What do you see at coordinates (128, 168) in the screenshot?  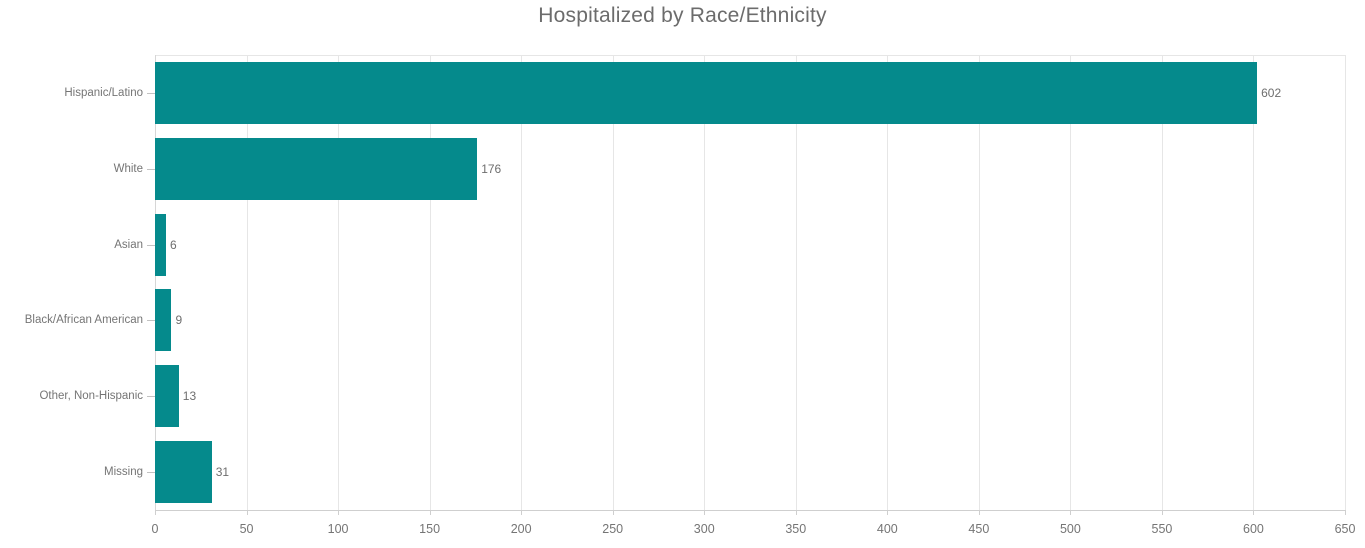 I see `category-label-white: White` at bounding box center [128, 168].